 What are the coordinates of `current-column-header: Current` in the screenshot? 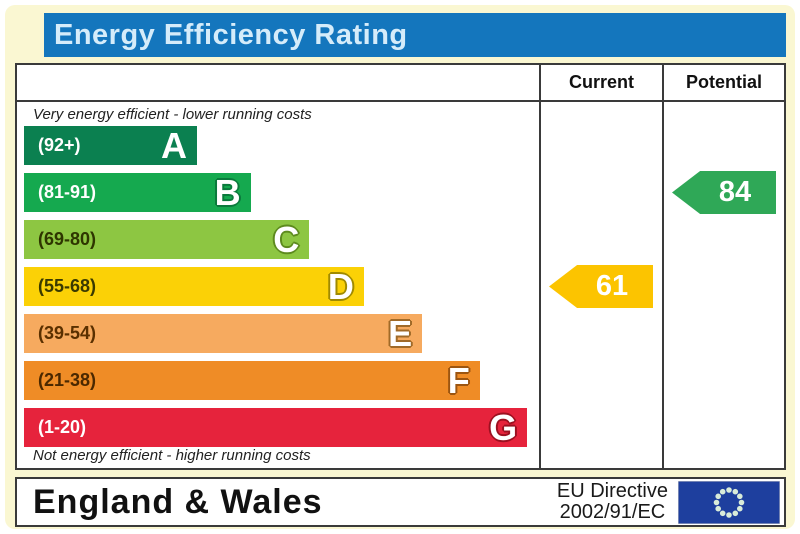 It's located at (601, 82).